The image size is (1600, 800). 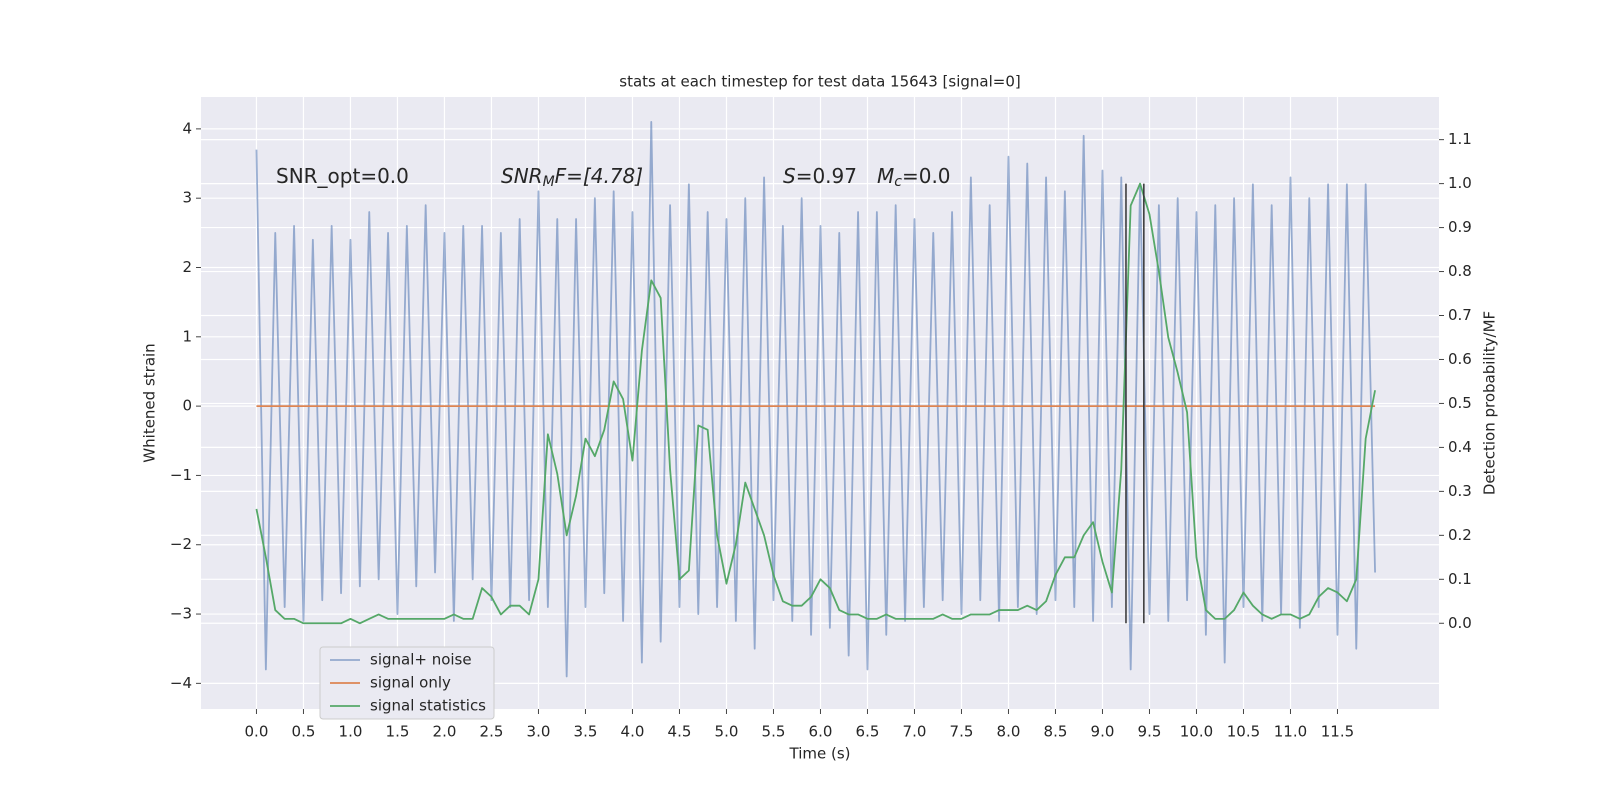 What do you see at coordinates (789, 176) in the screenshot?
I see `annotation-part: S` at bounding box center [789, 176].